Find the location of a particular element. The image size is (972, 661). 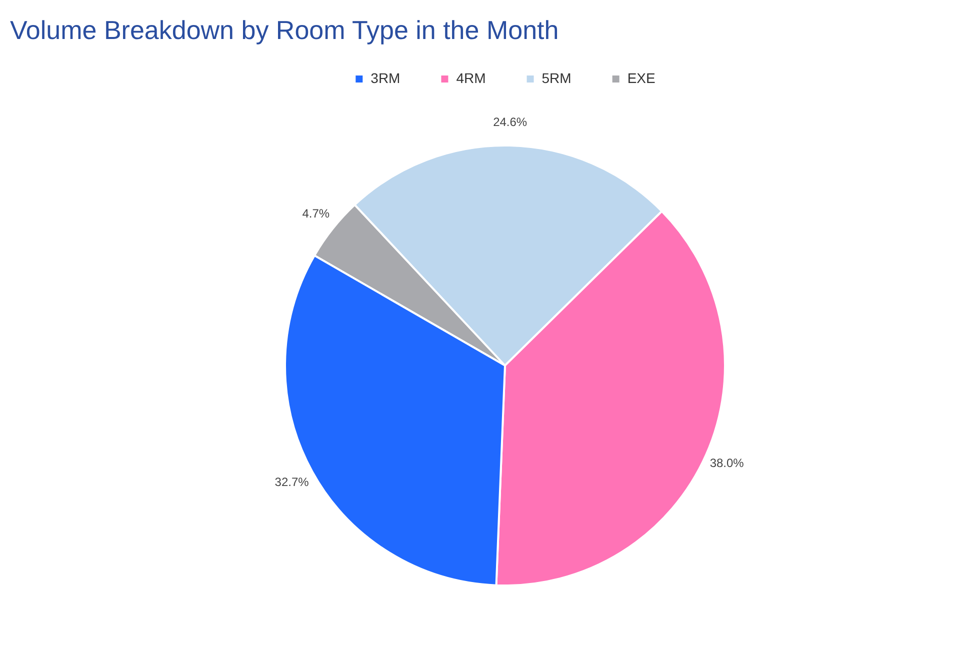

chart-title: Volume Breakdown by Room Type in the Month is located at coordinates (284, 30).